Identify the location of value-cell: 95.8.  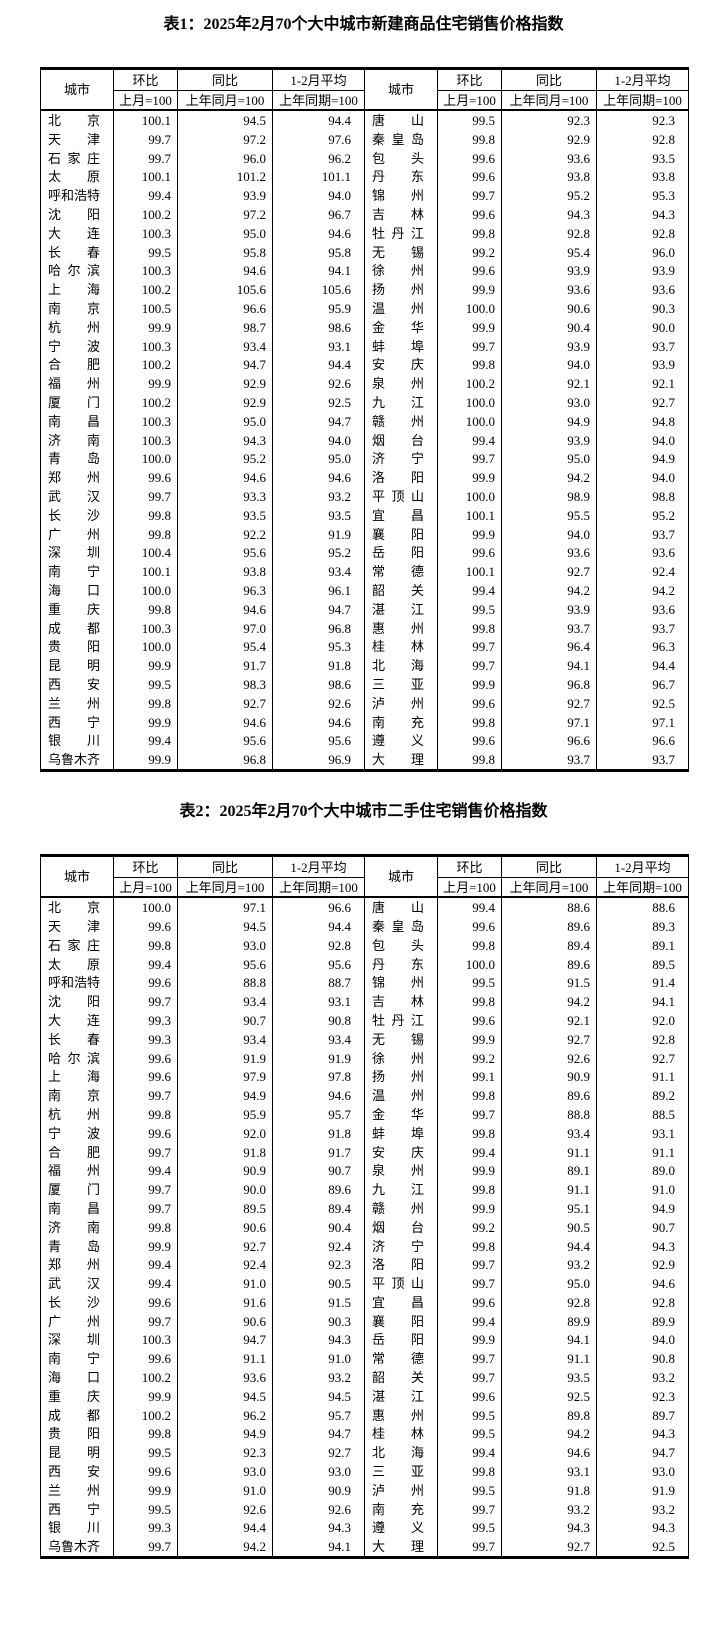
(318, 252).